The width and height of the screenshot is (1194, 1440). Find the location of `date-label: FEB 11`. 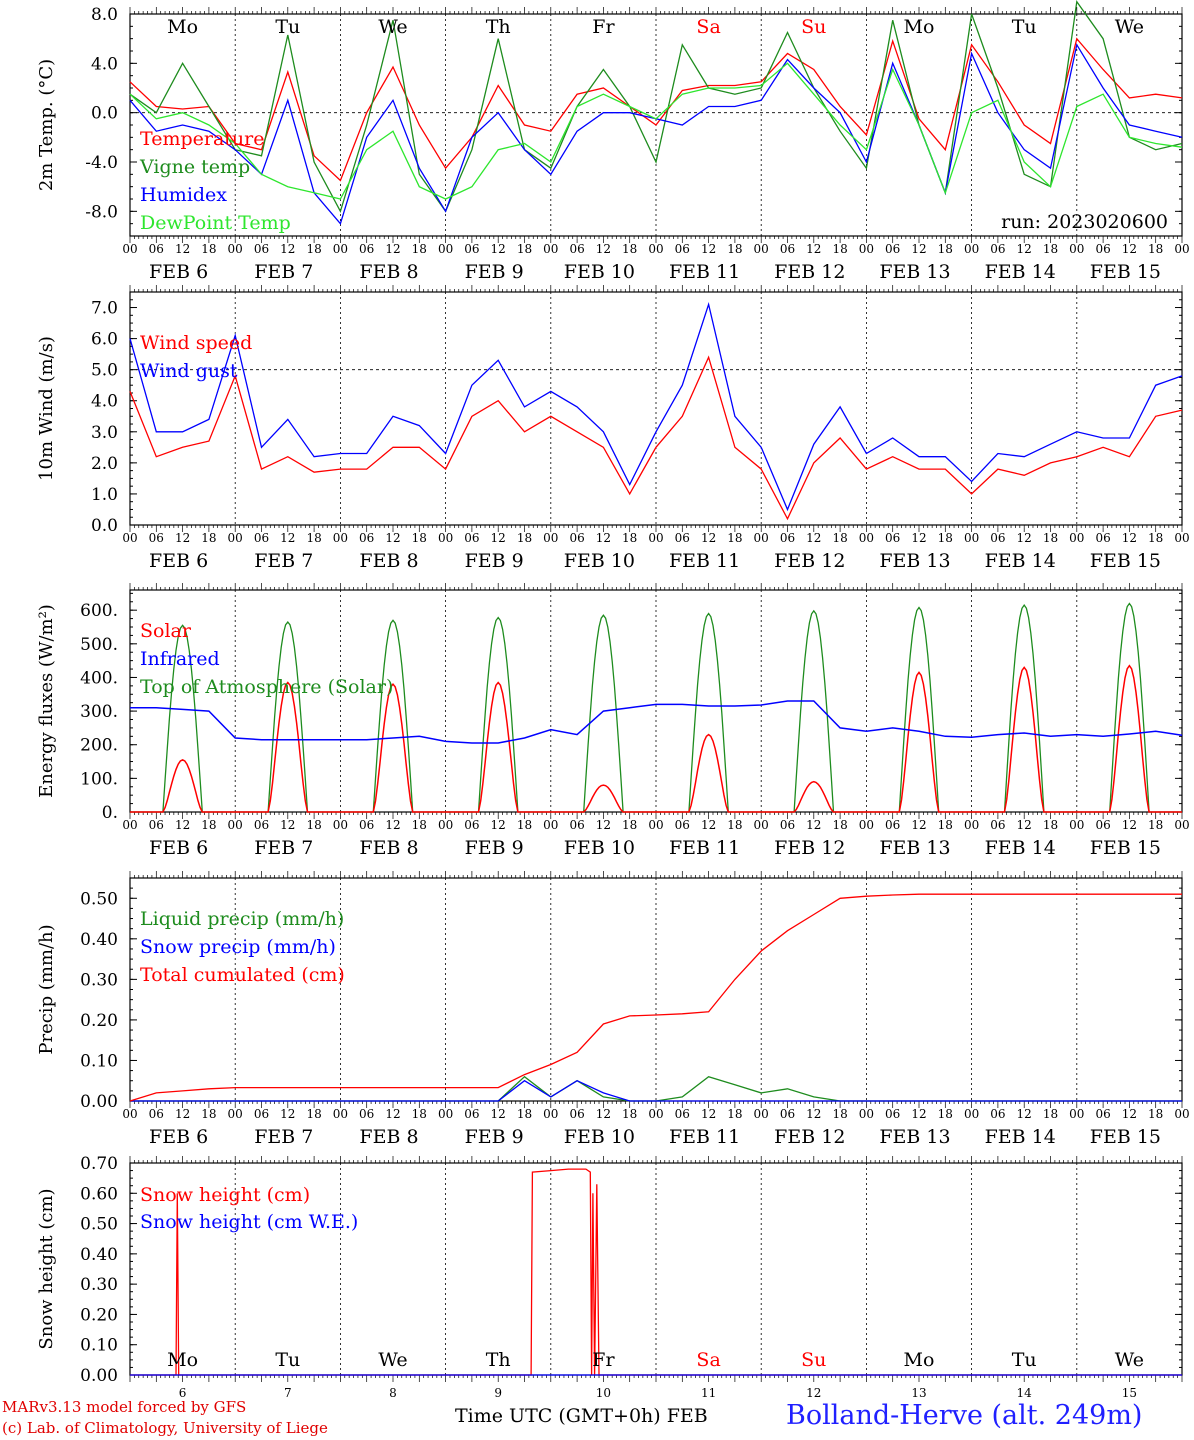

date-label: FEB 11 is located at coordinates (704, 1137).